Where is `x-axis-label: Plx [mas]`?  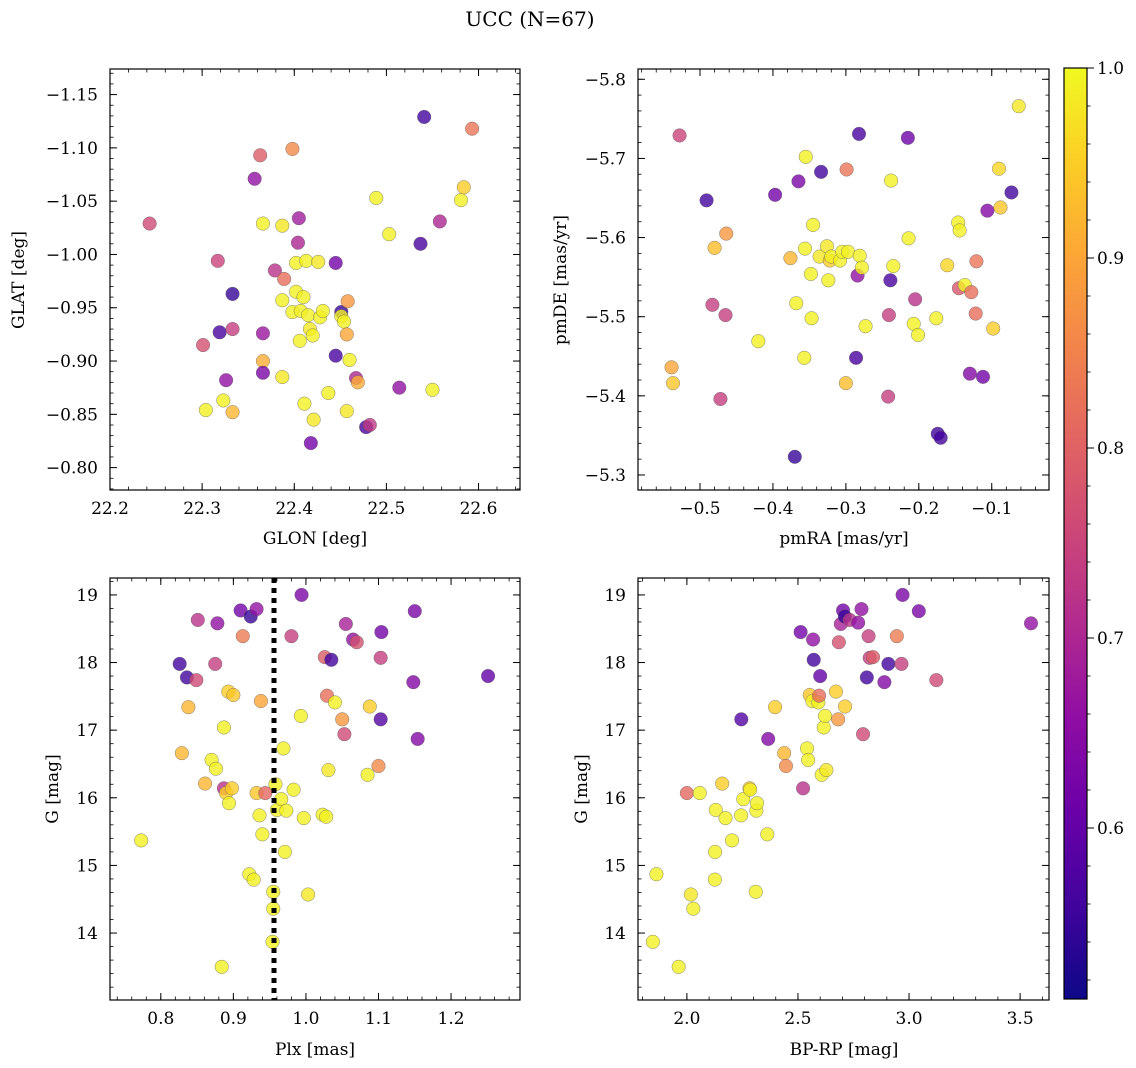 x-axis-label: Plx [mas] is located at coordinates (315, 1050).